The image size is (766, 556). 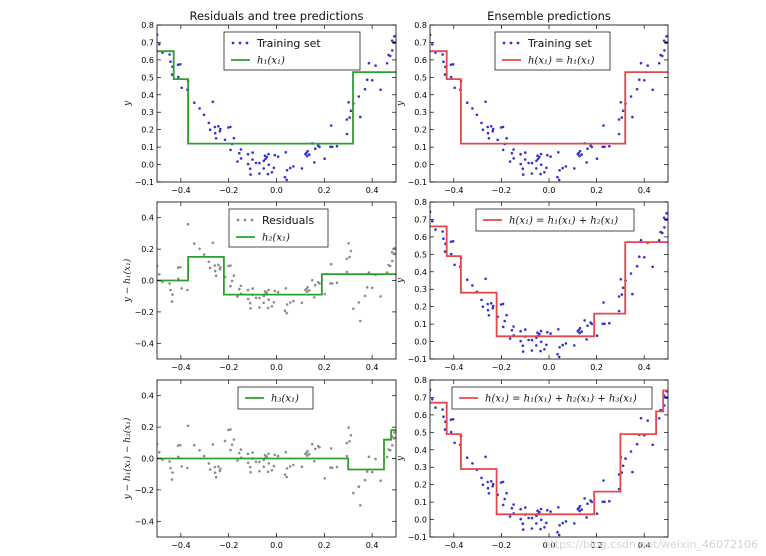 I want to click on y-tick-label: −0.1, so click(x=417, y=182).